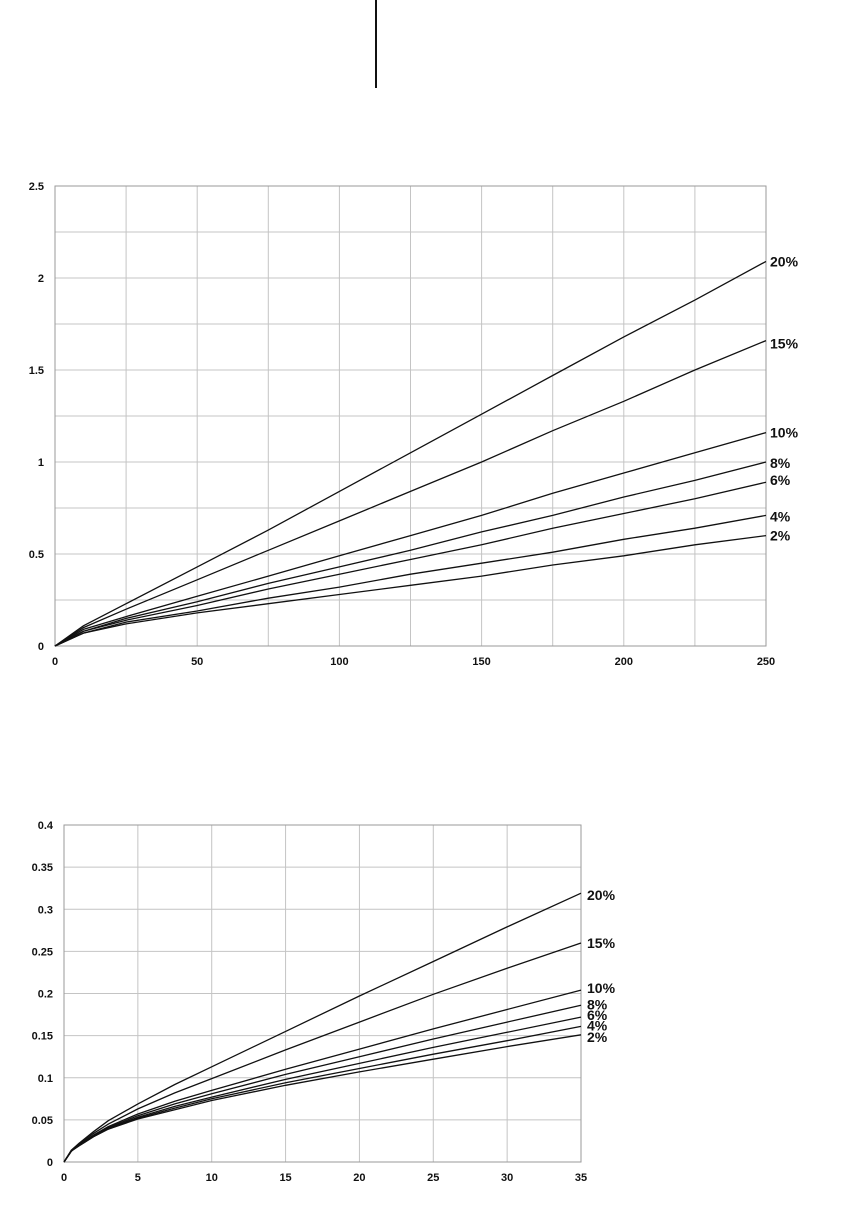  Describe the element at coordinates (376, 44) in the screenshot. I see `page-margin-mark` at that location.